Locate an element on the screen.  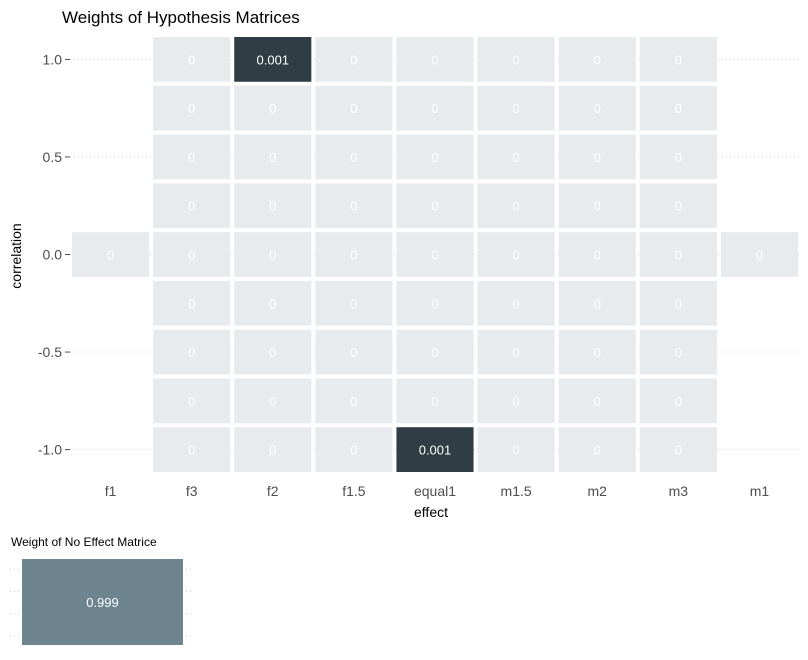
no-effect-cell-label: 0.999 is located at coordinates (102, 602).